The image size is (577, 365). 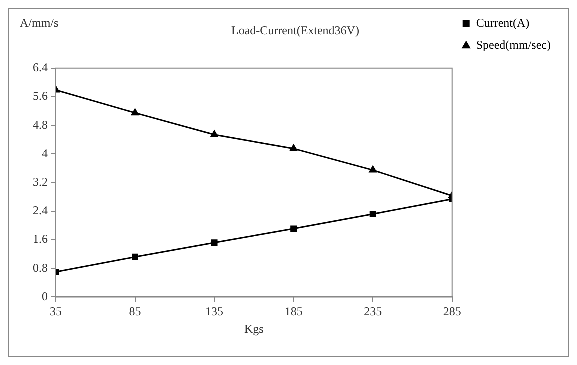 I want to click on x-tick-label: 35, so click(x=56, y=311).